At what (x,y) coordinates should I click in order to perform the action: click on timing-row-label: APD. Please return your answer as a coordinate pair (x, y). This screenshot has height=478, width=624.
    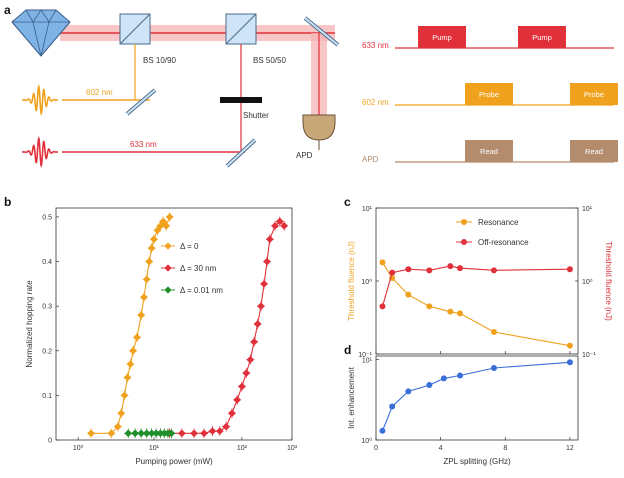
    Looking at the image, I should click on (370, 159).